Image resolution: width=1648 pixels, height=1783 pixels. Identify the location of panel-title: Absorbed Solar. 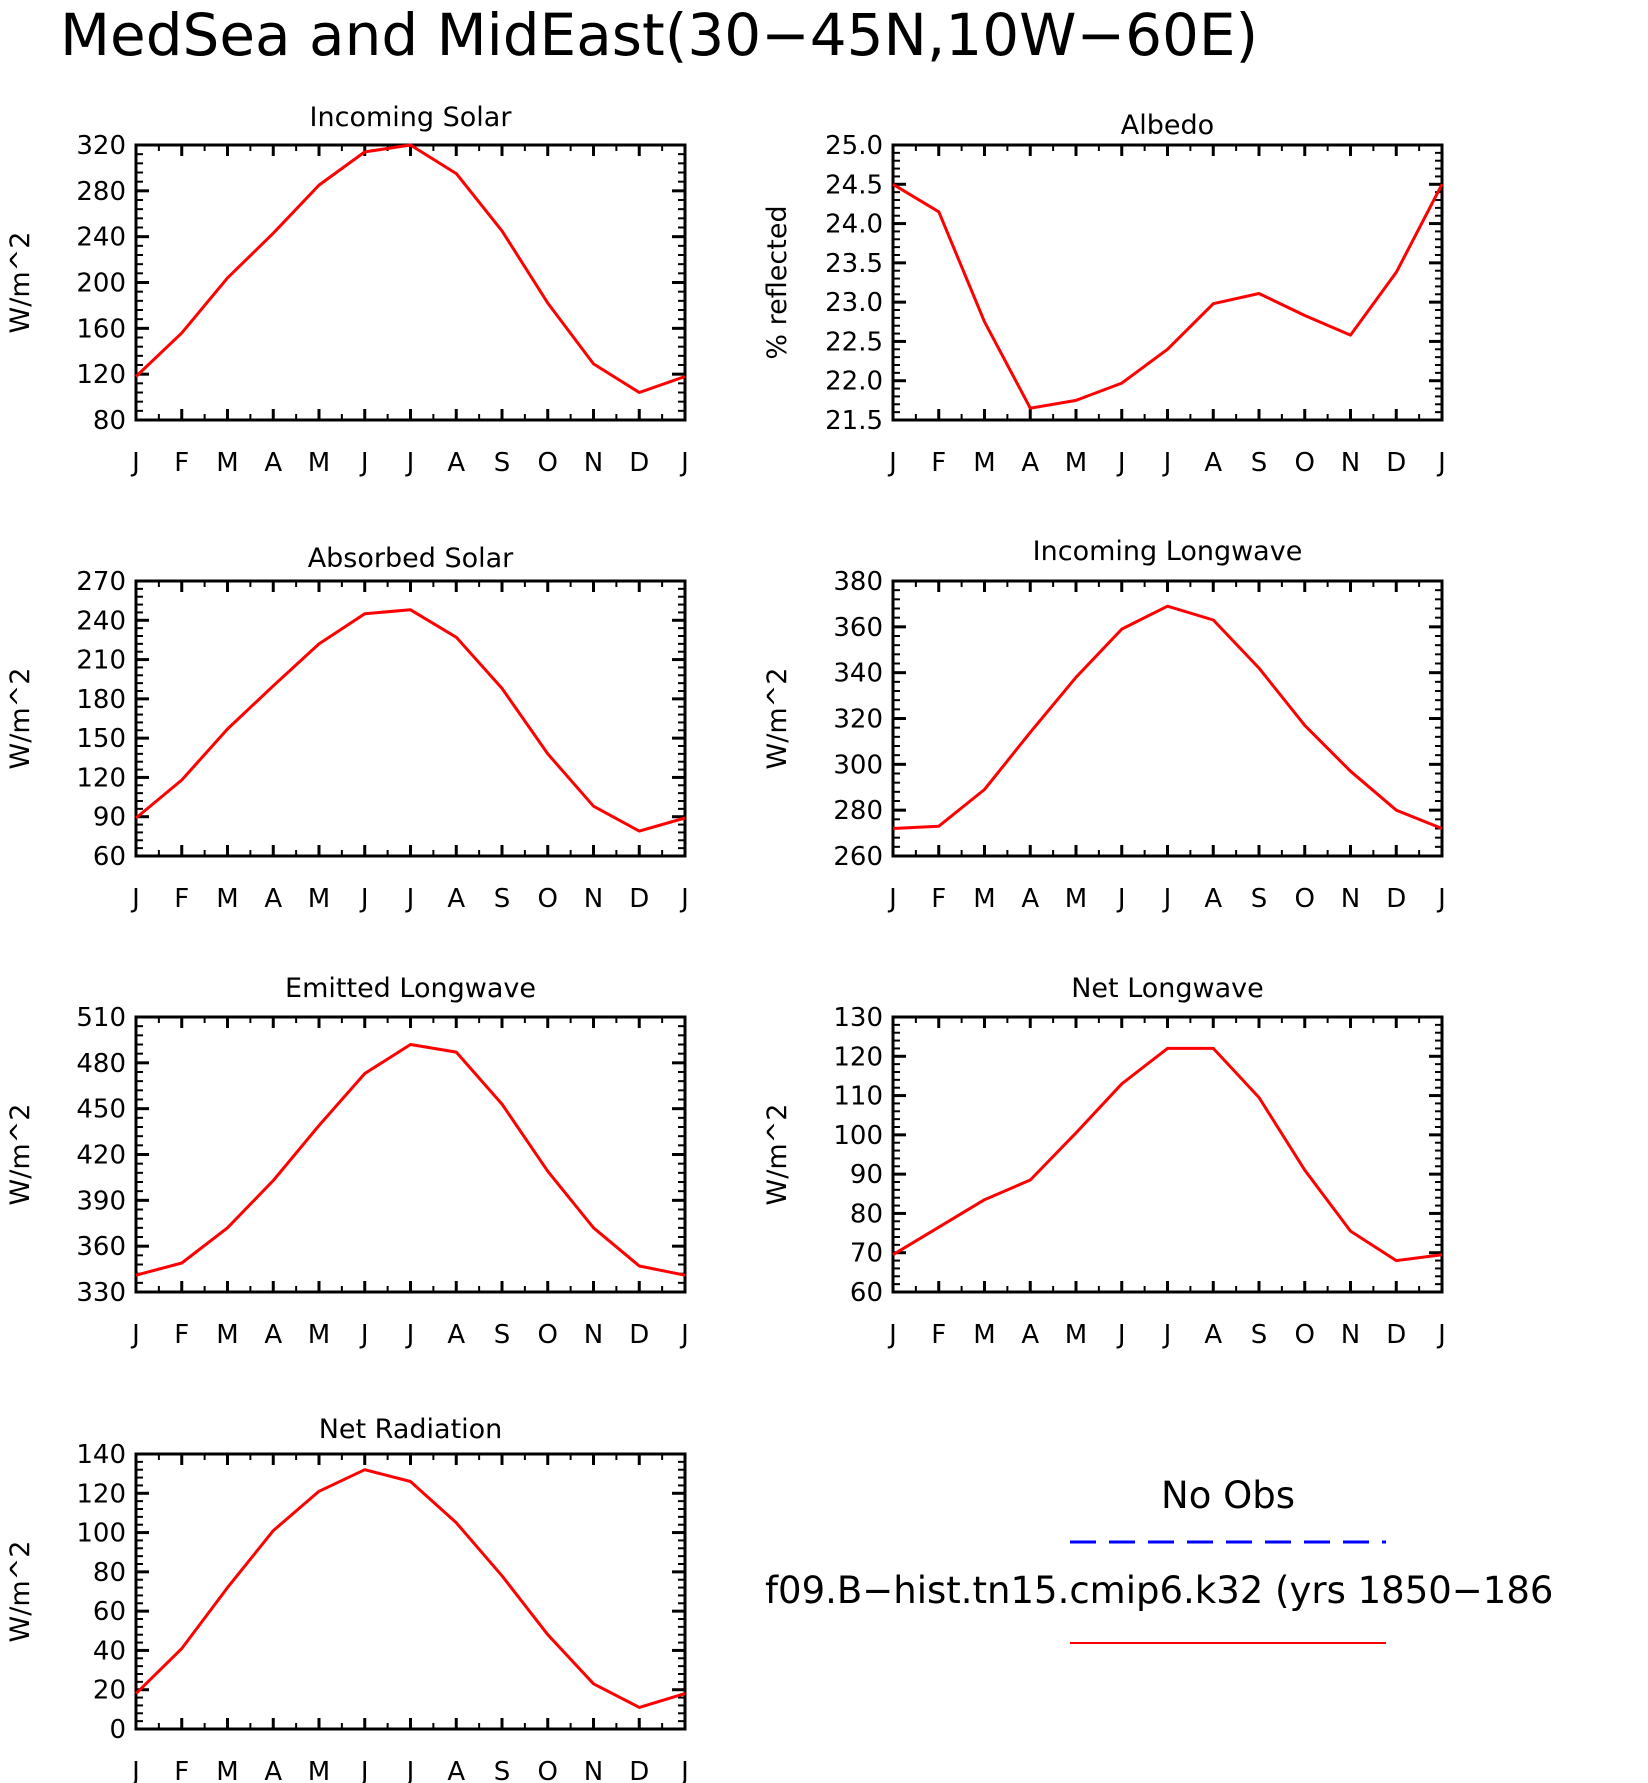
(411, 558).